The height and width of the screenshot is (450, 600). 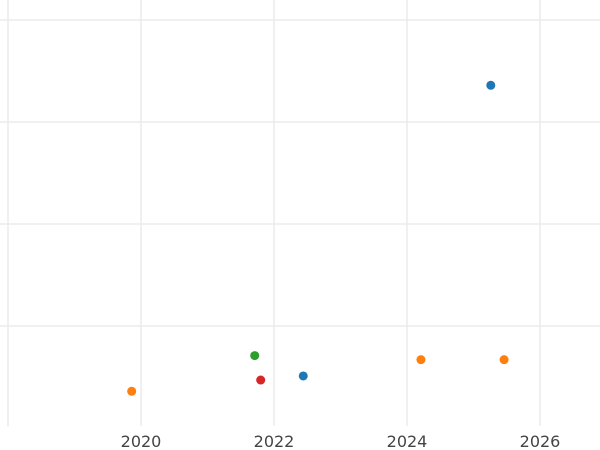 What do you see at coordinates (407, 441) in the screenshot?
I see `x-tick-label: 2024` at bounding box center [407, 441].